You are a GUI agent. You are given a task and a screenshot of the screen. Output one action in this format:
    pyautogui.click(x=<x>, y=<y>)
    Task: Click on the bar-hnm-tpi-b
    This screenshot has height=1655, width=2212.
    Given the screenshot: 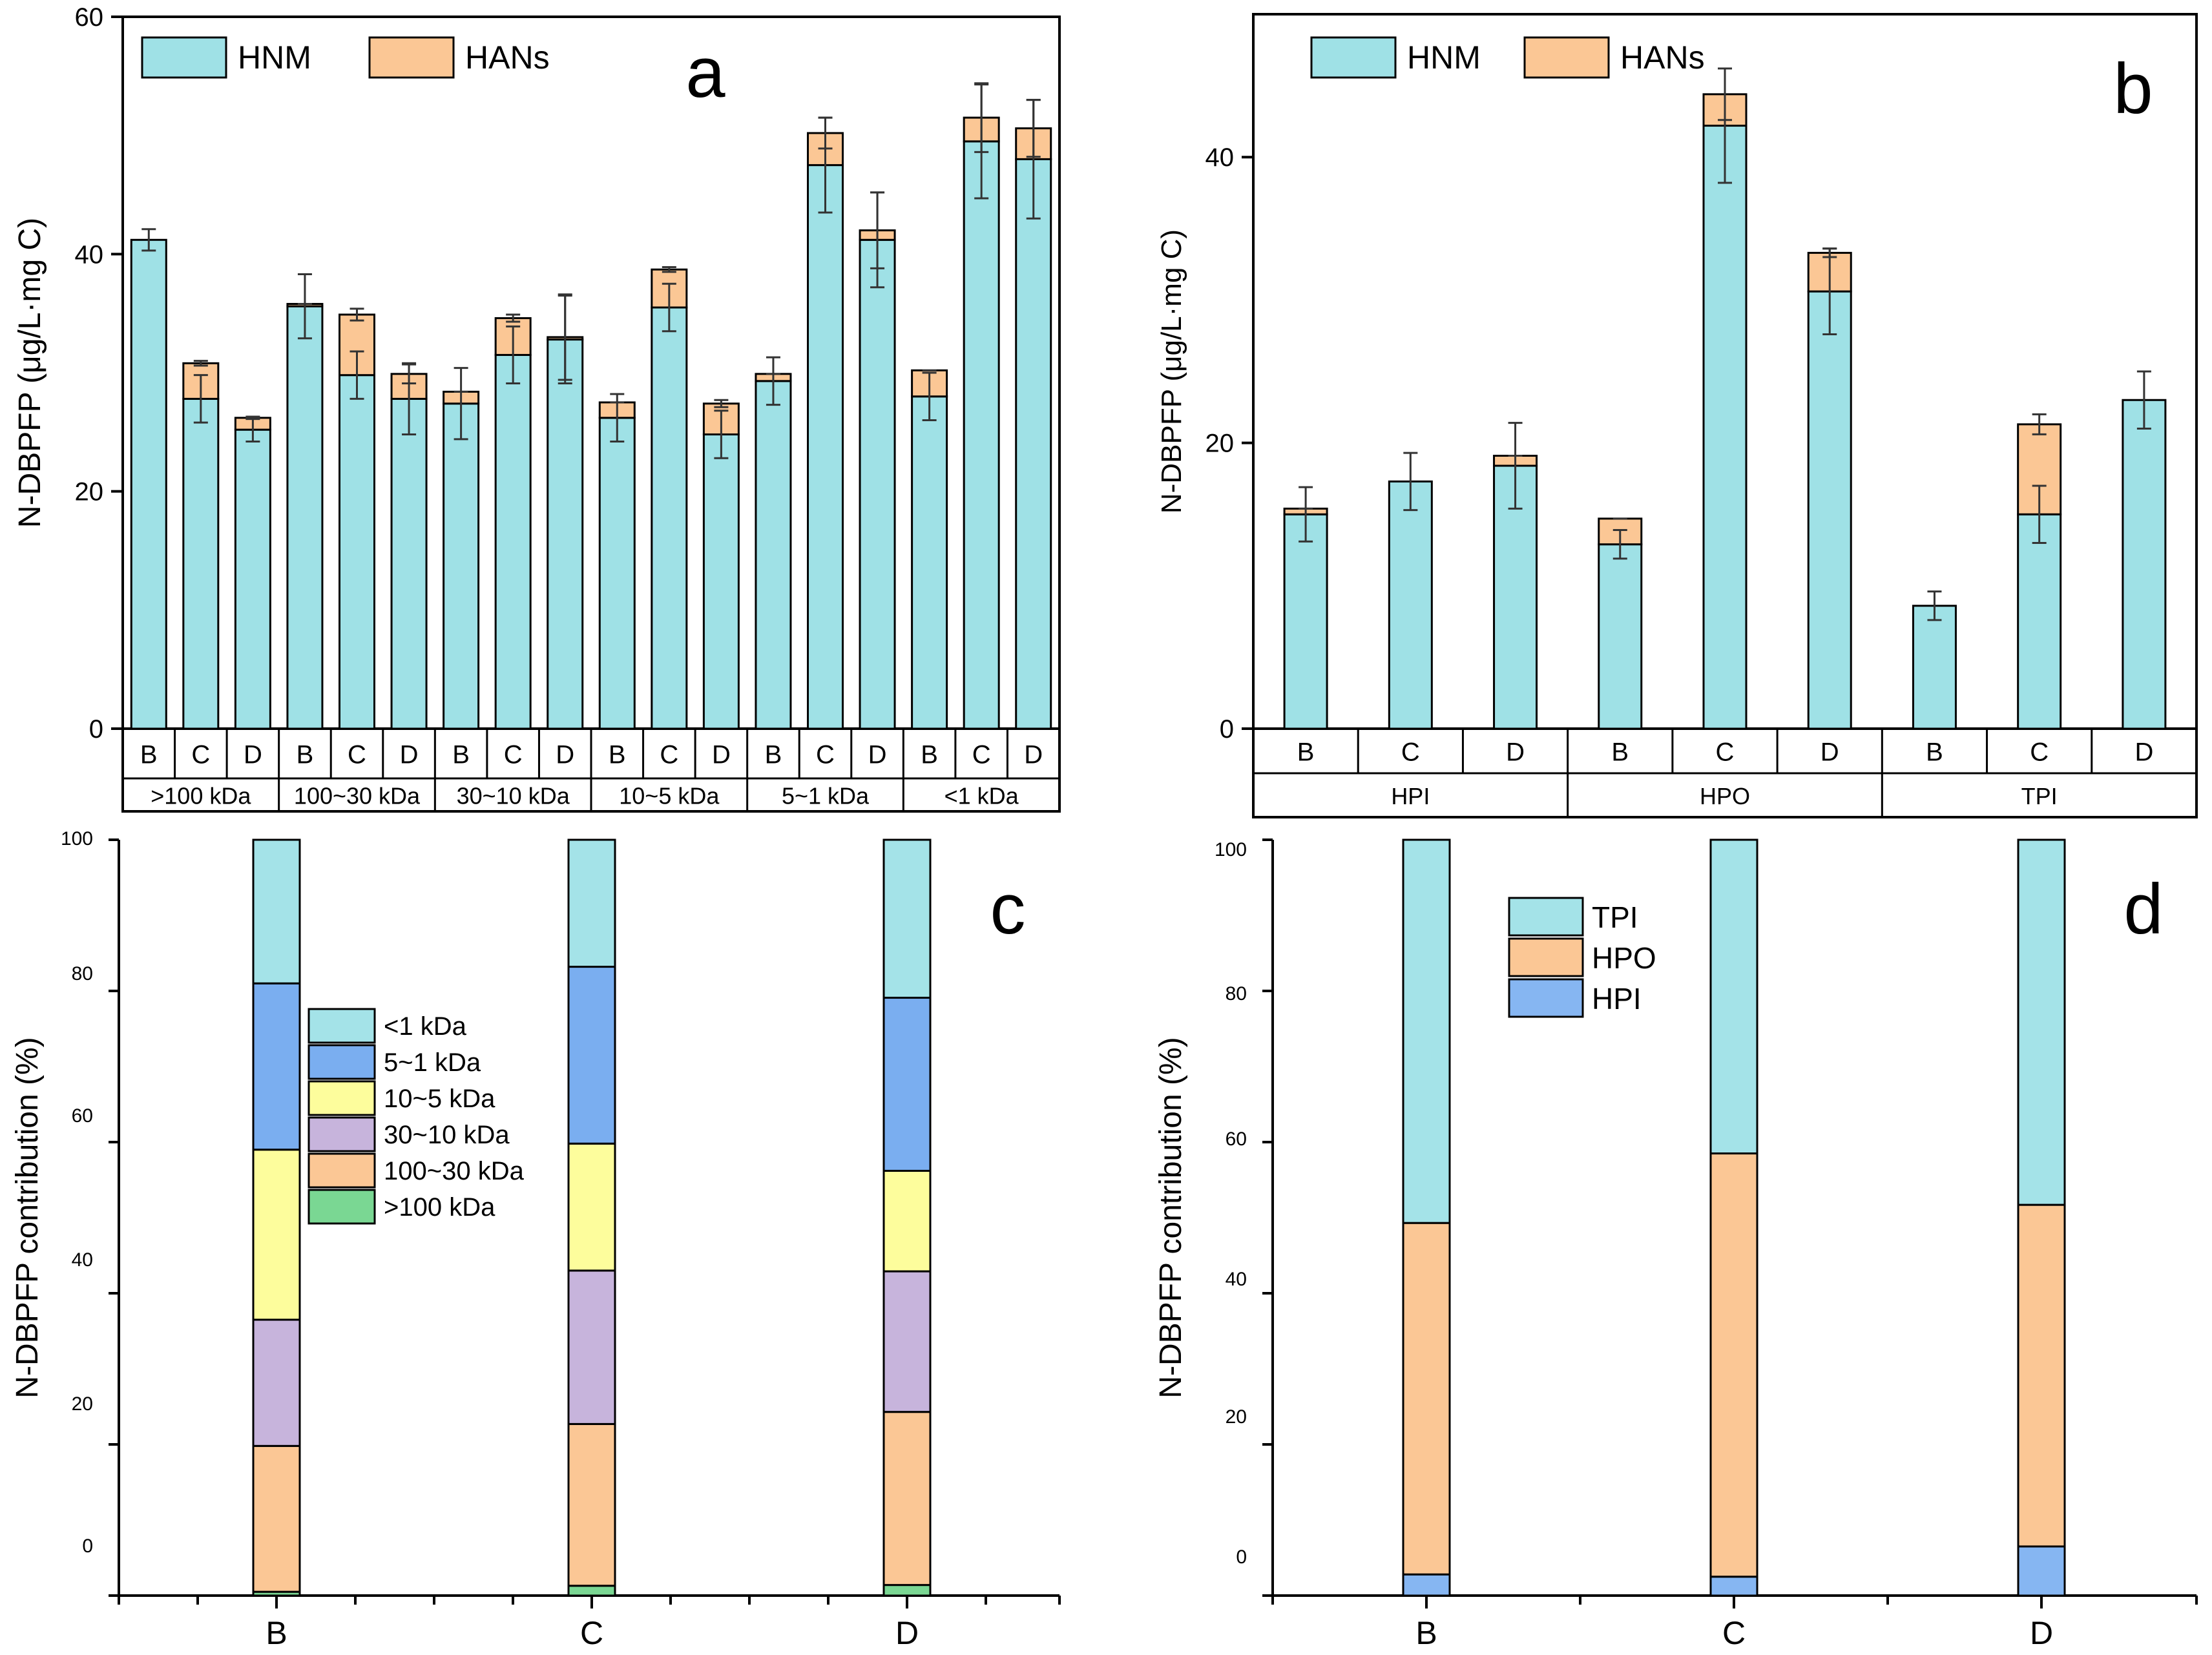 What is the action you would take?
    pyautogui.click(x=1935, y=668)
    